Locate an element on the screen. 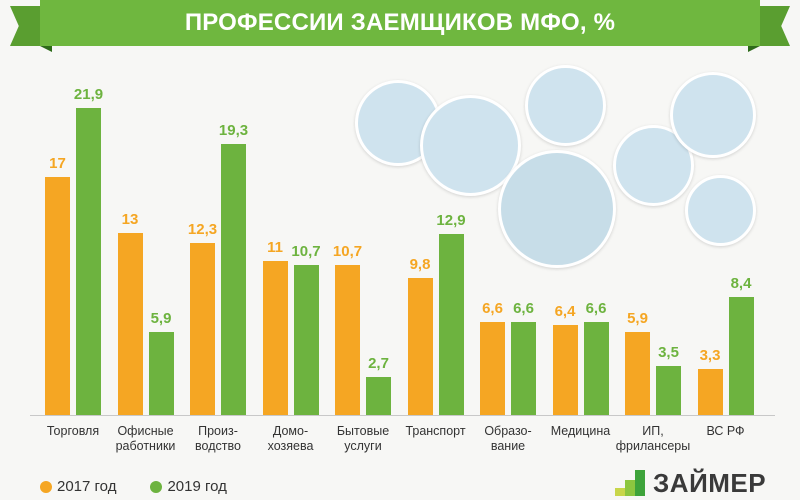 The width and height of the screenshot is (800, 500). value-label: 12,3 is located at coordinates (202, 229).